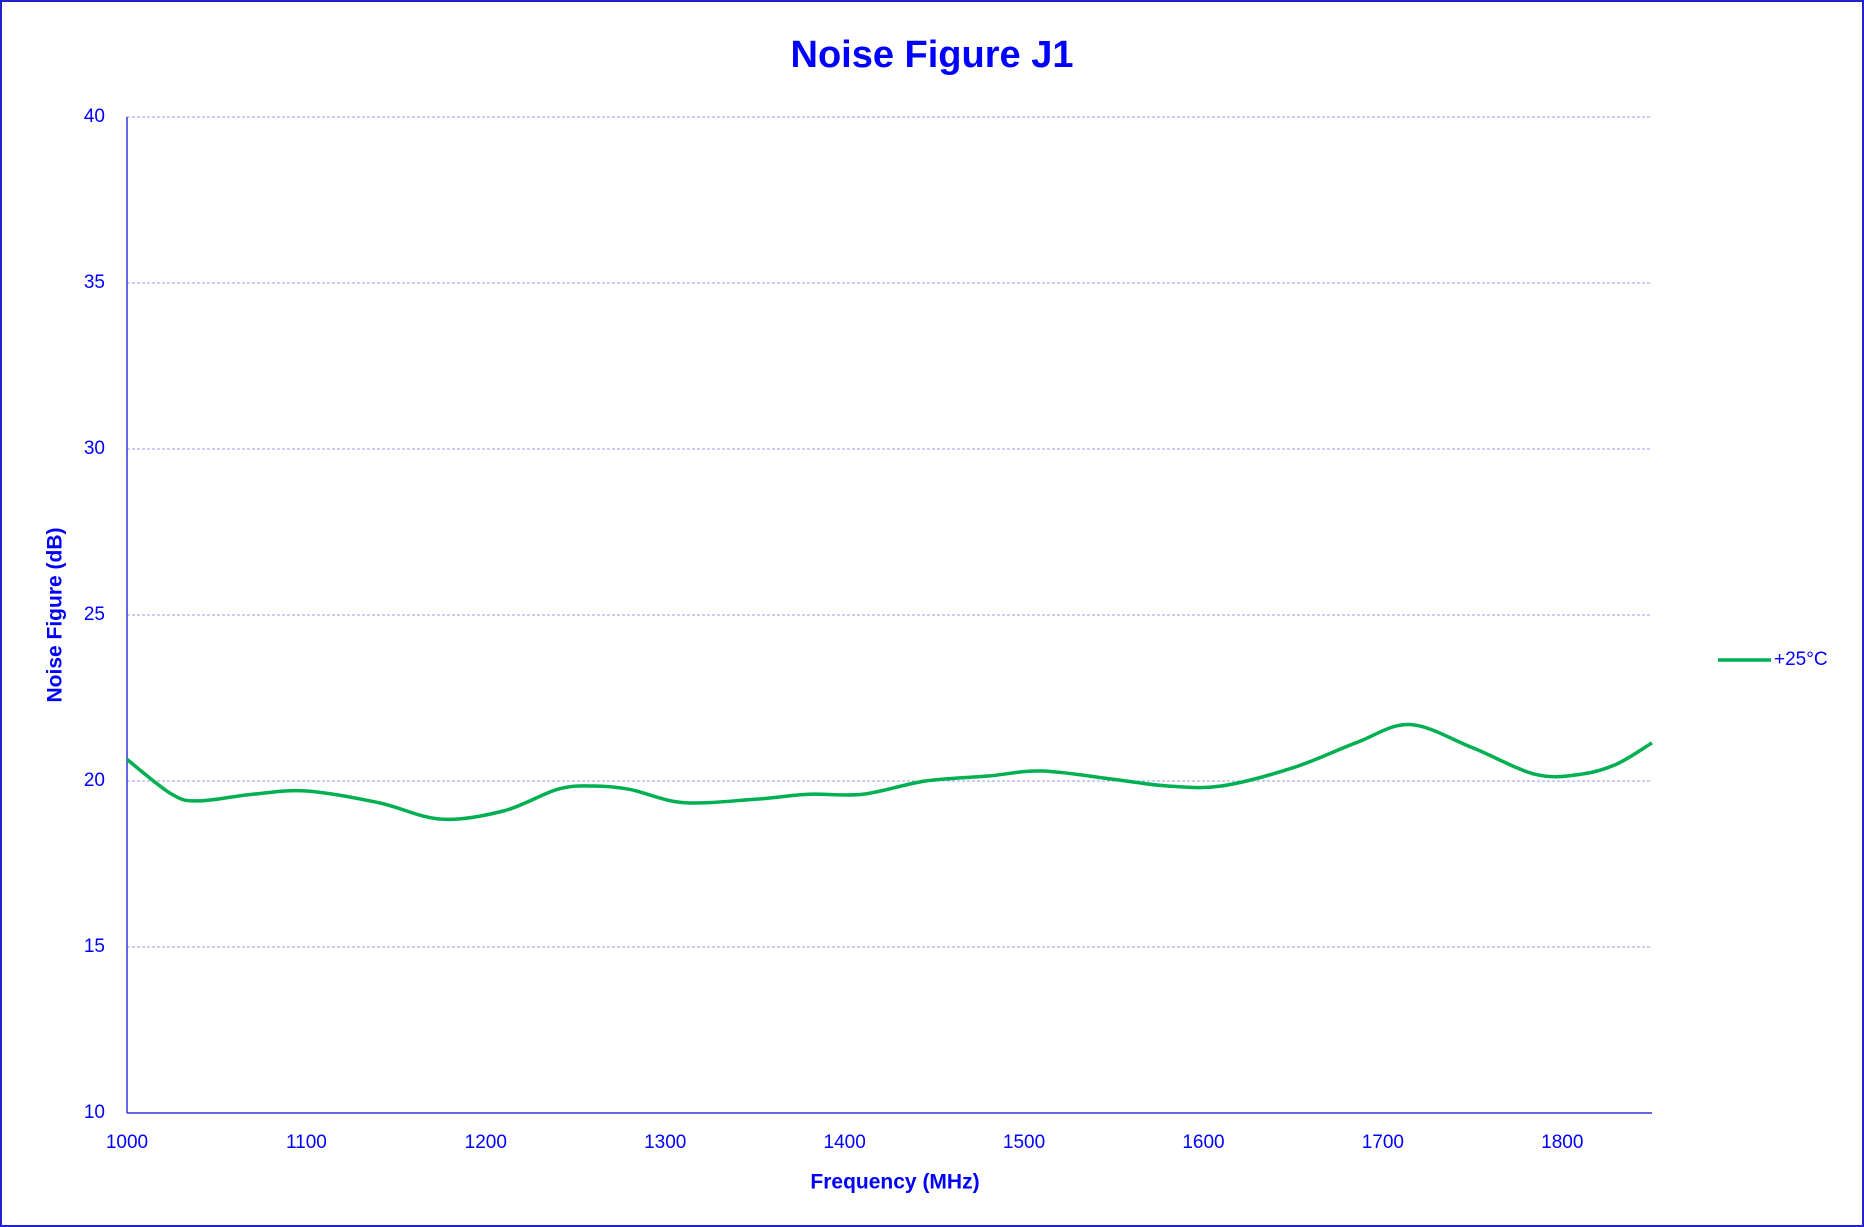  Describe the element at coordinates (94, 448) in the screenshot. I see `y-tick-label: 30` at that location.